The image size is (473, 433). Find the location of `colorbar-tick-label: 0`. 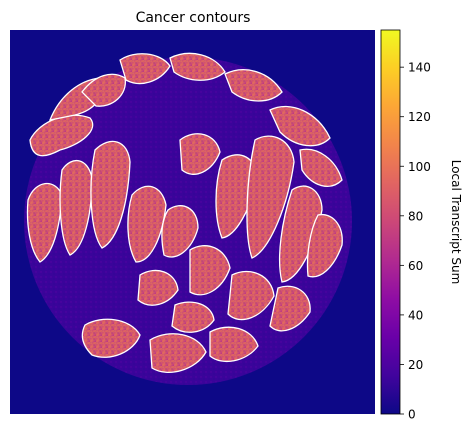

colorbar-tick-label: 0 is located at coordinates (412, 415).